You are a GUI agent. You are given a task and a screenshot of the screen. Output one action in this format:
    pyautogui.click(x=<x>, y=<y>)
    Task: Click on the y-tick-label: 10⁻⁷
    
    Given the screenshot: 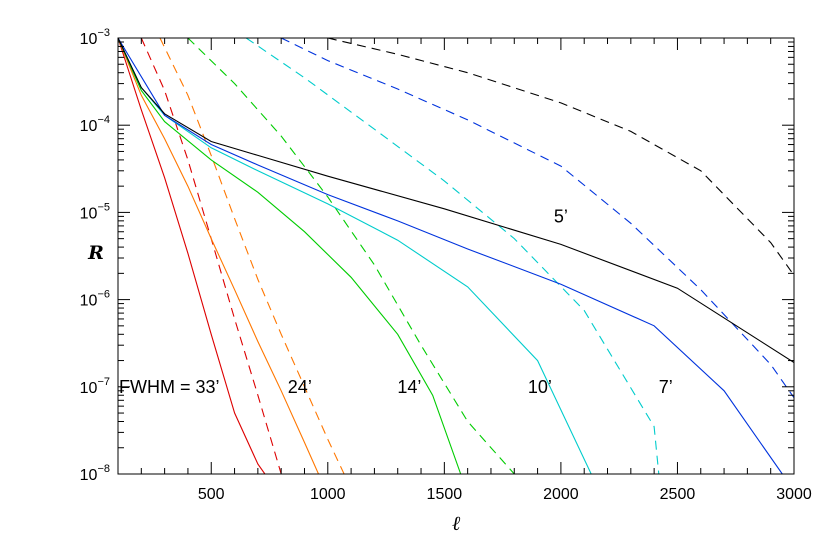 What is the action you would take?
    pyautogui.click(x=95, y=386)
    